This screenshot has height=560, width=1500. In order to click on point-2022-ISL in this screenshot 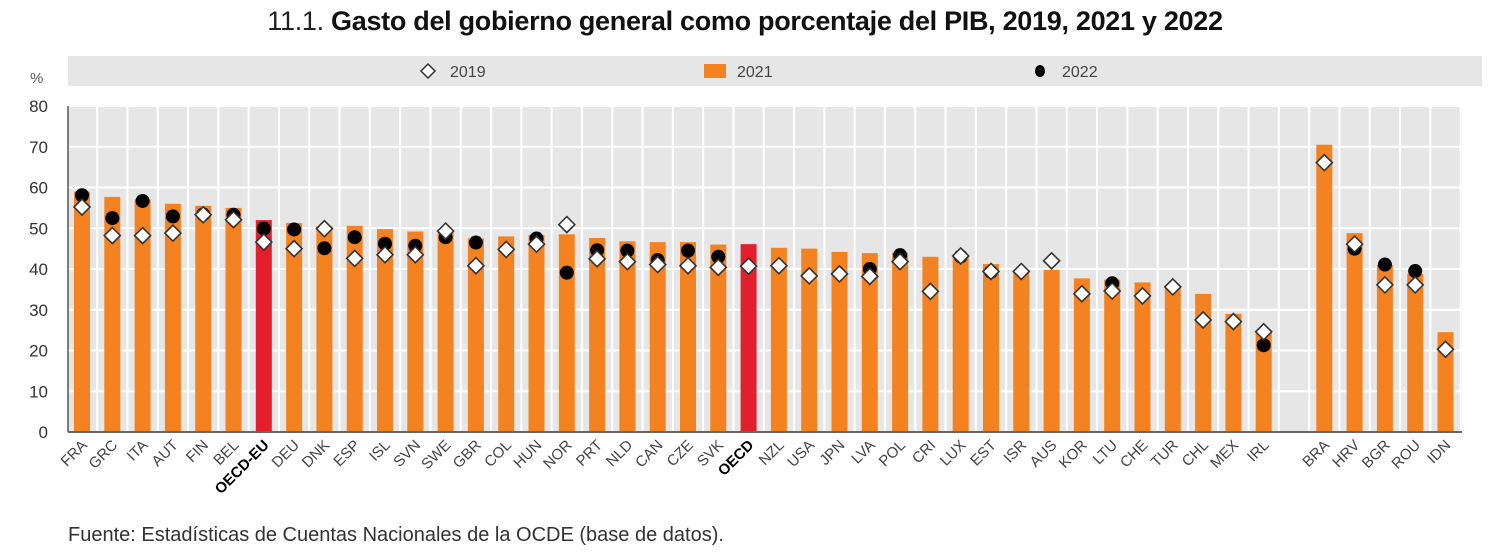, I will do `click(385, 243)`.